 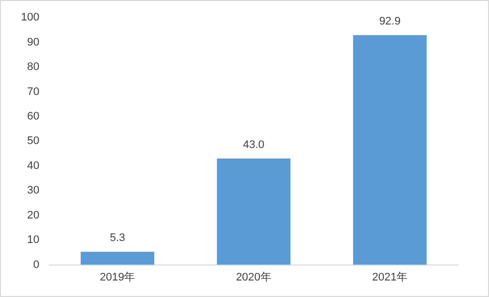 What do you see at coordinates (36, 264) in the screenshot?
I see `y-tick-label: 0` at bounding box center [36, 264].